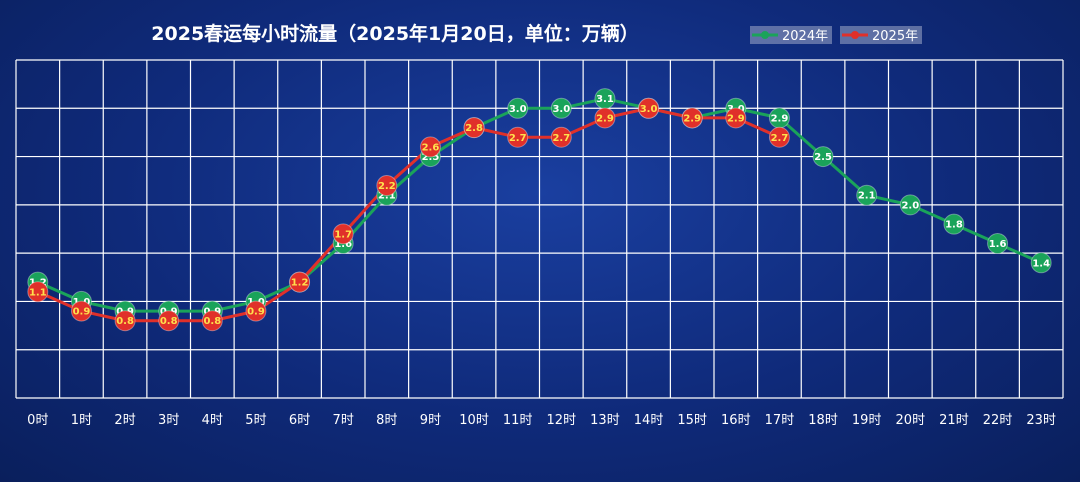 The height and width of the screenshot is (482, 1080). Describe the element at coordinates (430, 420) in the screenshot. I see `x-tick-label: 9时` at that location.